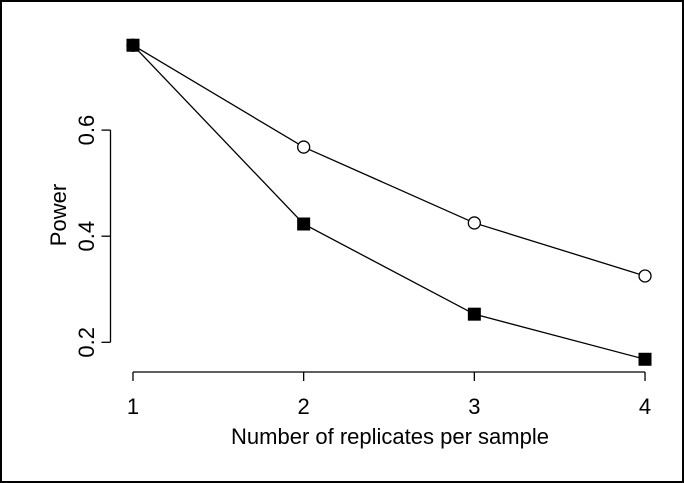 Image resolution: width=684 pixels, height=483 pixels. What do you see at coordinates (390, 436) in the screenshot?
I see `x-axis-title: Number of replicates per sample` at bounding box center [390, 436].